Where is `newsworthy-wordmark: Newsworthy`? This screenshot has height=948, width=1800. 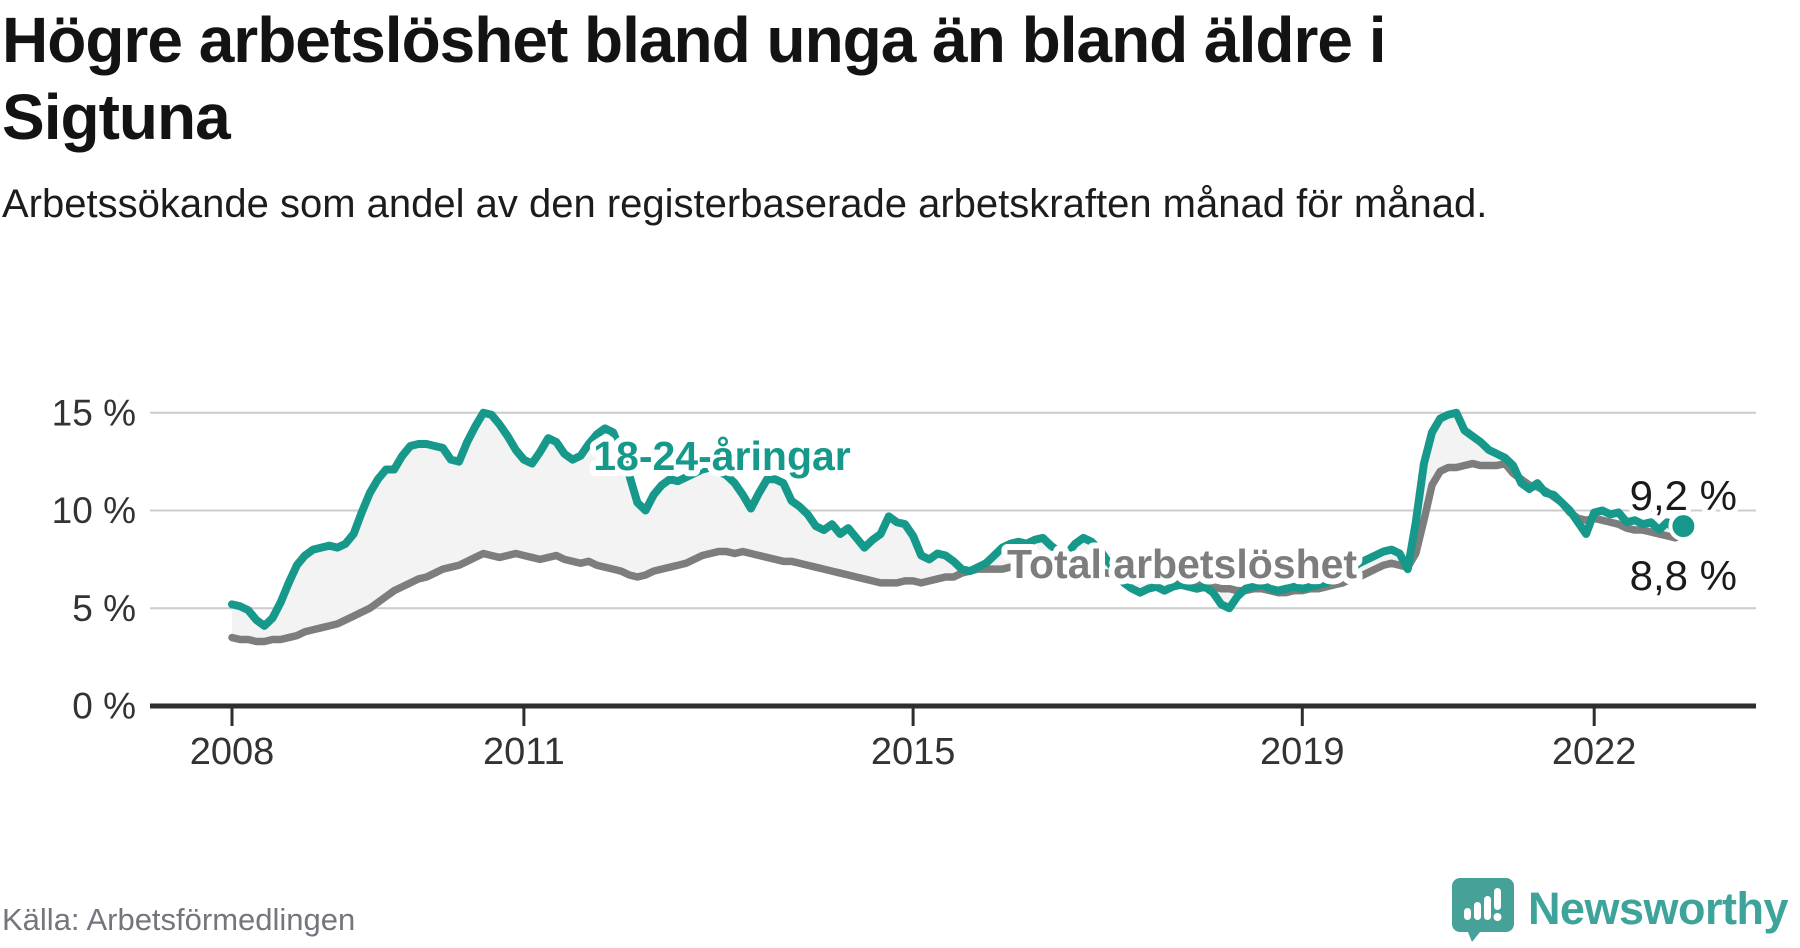 newsworthy-wordmark: Newsworthy is located at coordinates (1658, 908).